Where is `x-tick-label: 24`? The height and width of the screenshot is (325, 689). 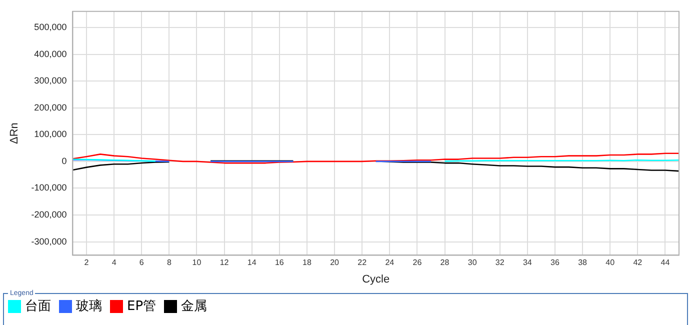
x-tick-label: 24 is located at coordinates (390, 263).